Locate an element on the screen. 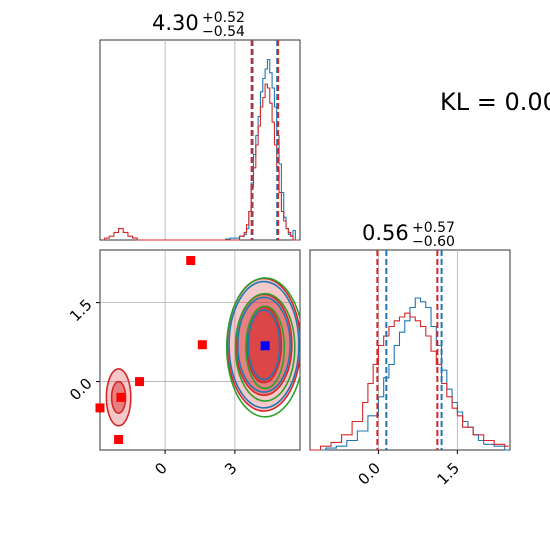 Image resolution: width=550 pixels, height=550 pixels. panel-title: 0.56 +0.57 −0.60 is located at coordinates (408, 235).